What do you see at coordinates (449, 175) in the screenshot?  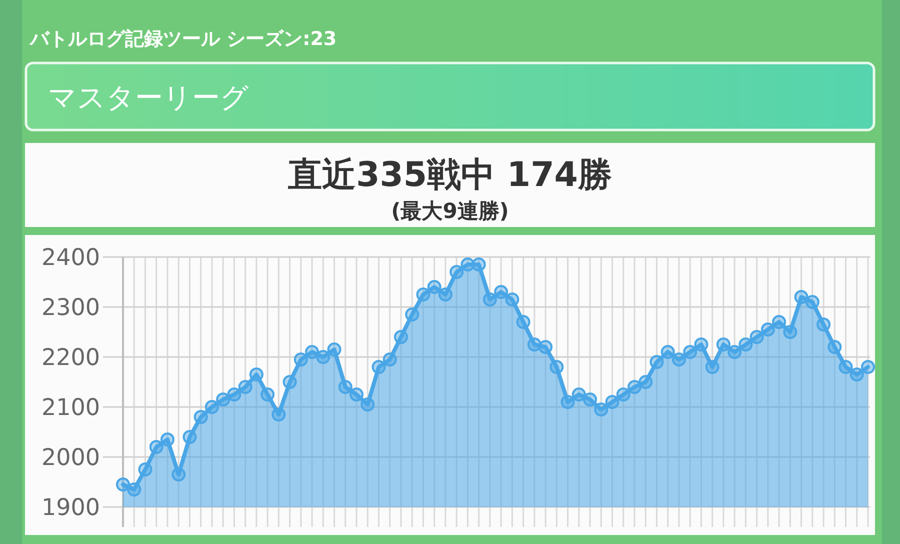 I see `text: 直近335戦中 174勝` at bounding box center [449, 175].